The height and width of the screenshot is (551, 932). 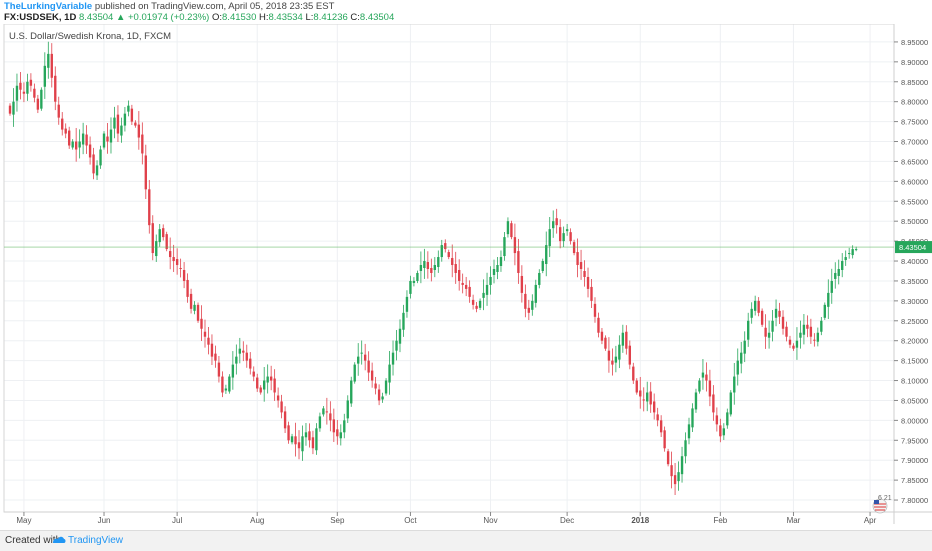 What do you see at coordinates (446, 518) in the screenshot?
I see `time-axis: May Jun Jul Aug Sep Oct Nov Dec 2018 Feb Mar Apr` at bounding box center [446, 518].